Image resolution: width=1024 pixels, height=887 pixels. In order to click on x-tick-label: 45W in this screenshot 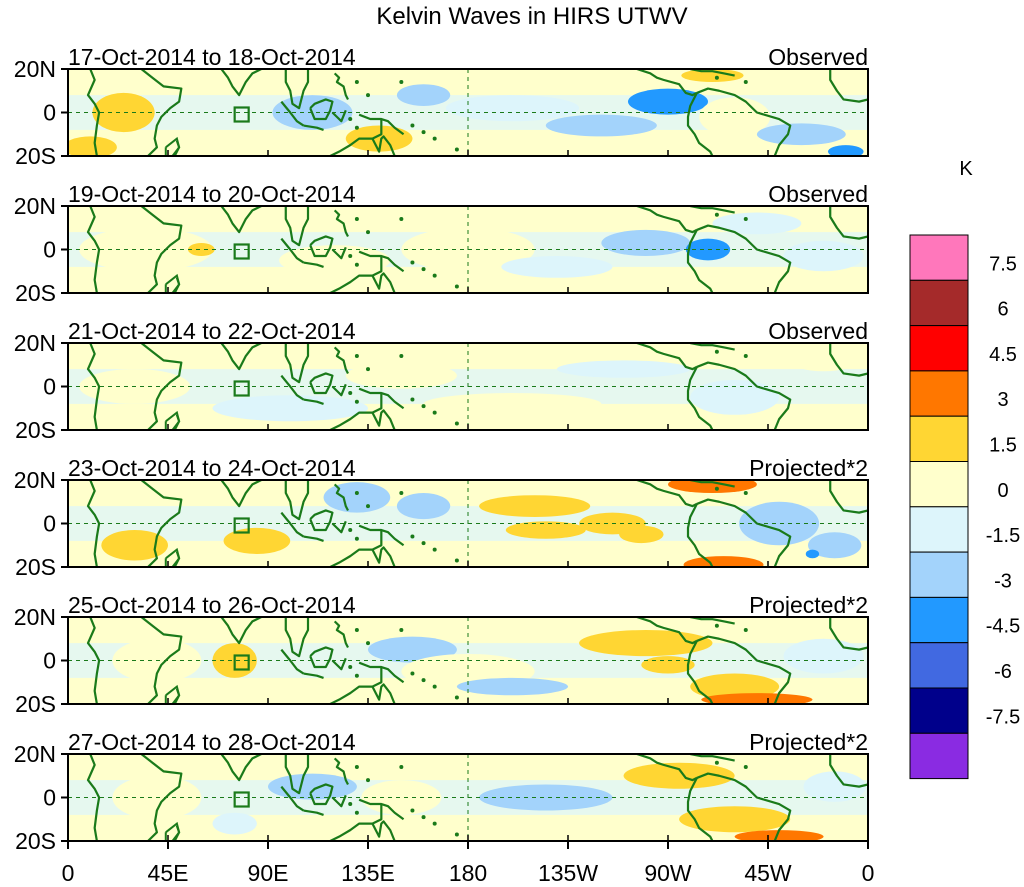, I will do `click(768, 873)`.